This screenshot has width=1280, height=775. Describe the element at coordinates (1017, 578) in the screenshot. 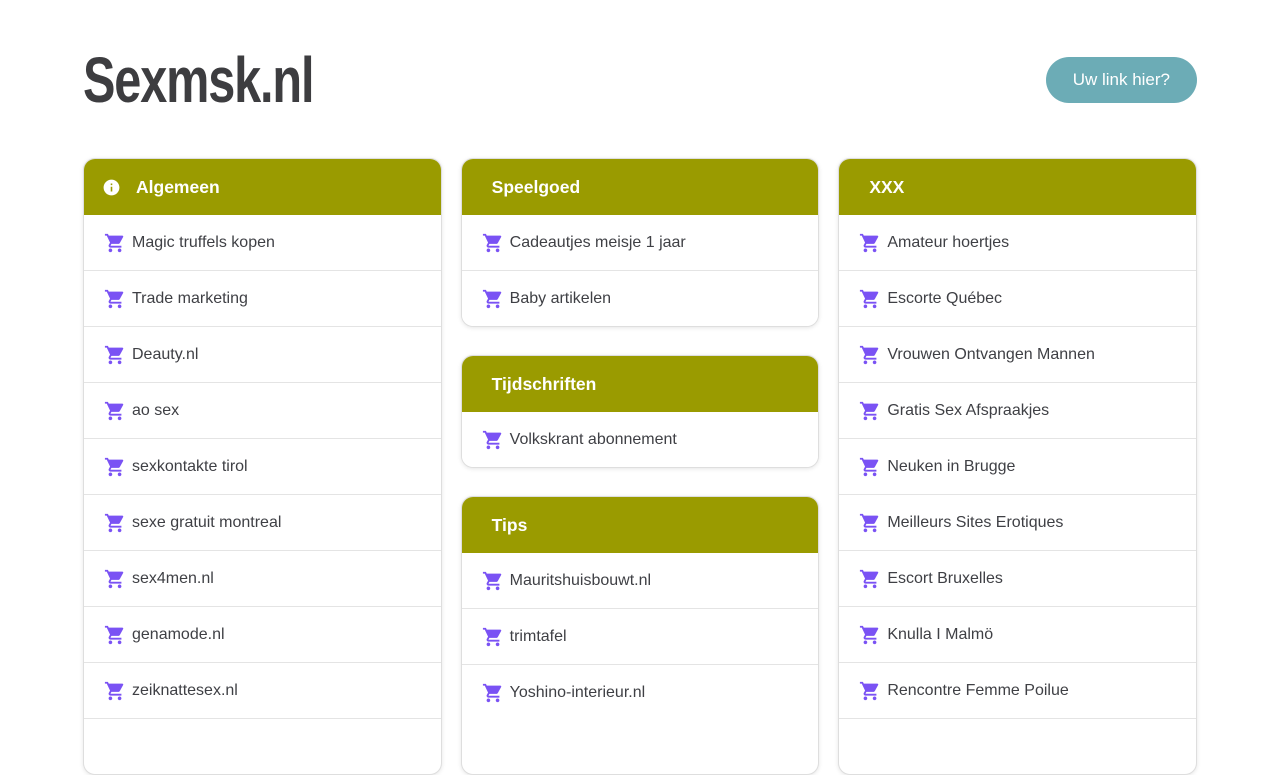

I see `list-item: Escort Bruxelles` at that location.